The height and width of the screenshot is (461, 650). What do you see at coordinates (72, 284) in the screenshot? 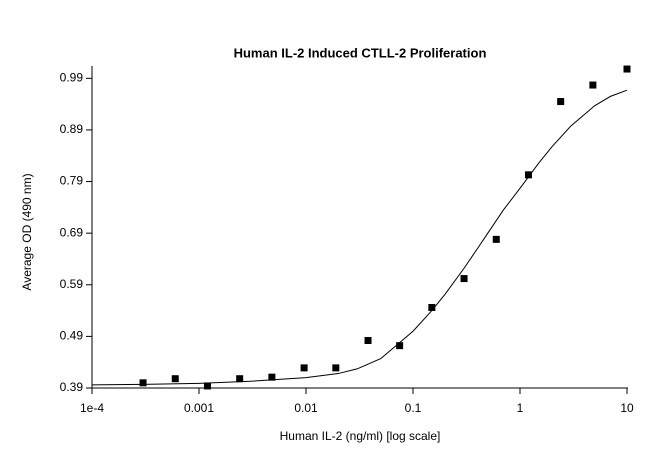
I see `y-tick-label: 0.59` at bounding box center [72, 284].